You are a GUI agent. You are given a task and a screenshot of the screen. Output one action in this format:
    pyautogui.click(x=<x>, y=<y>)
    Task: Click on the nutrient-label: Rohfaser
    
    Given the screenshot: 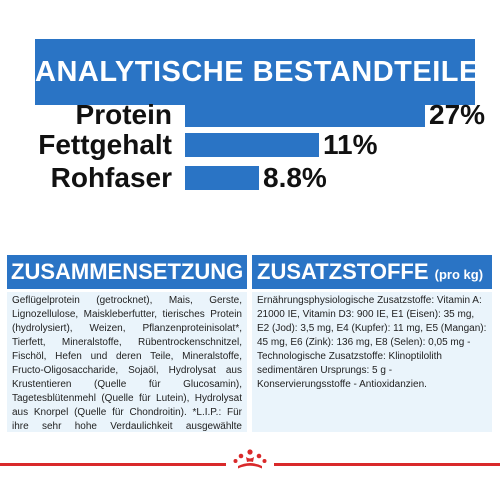 What is the action you would take?
    pyautogui.click(x=111, y=177)
    